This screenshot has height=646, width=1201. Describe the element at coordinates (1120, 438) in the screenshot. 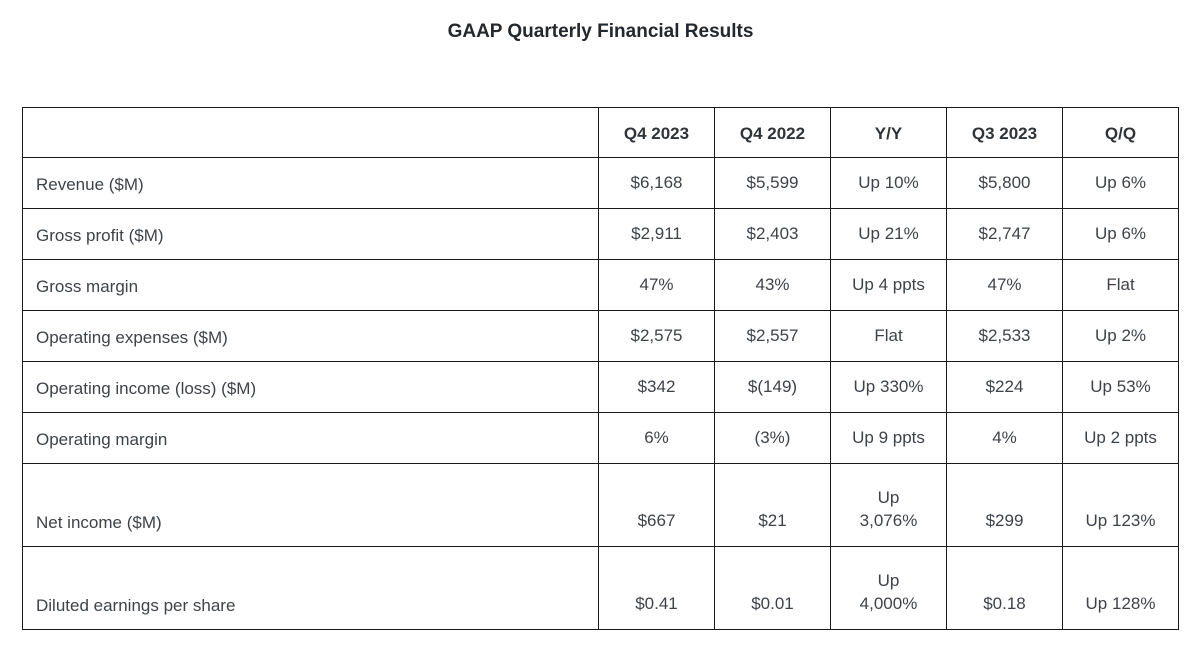

I see `table-cell: Up 2 ppts` at that location.